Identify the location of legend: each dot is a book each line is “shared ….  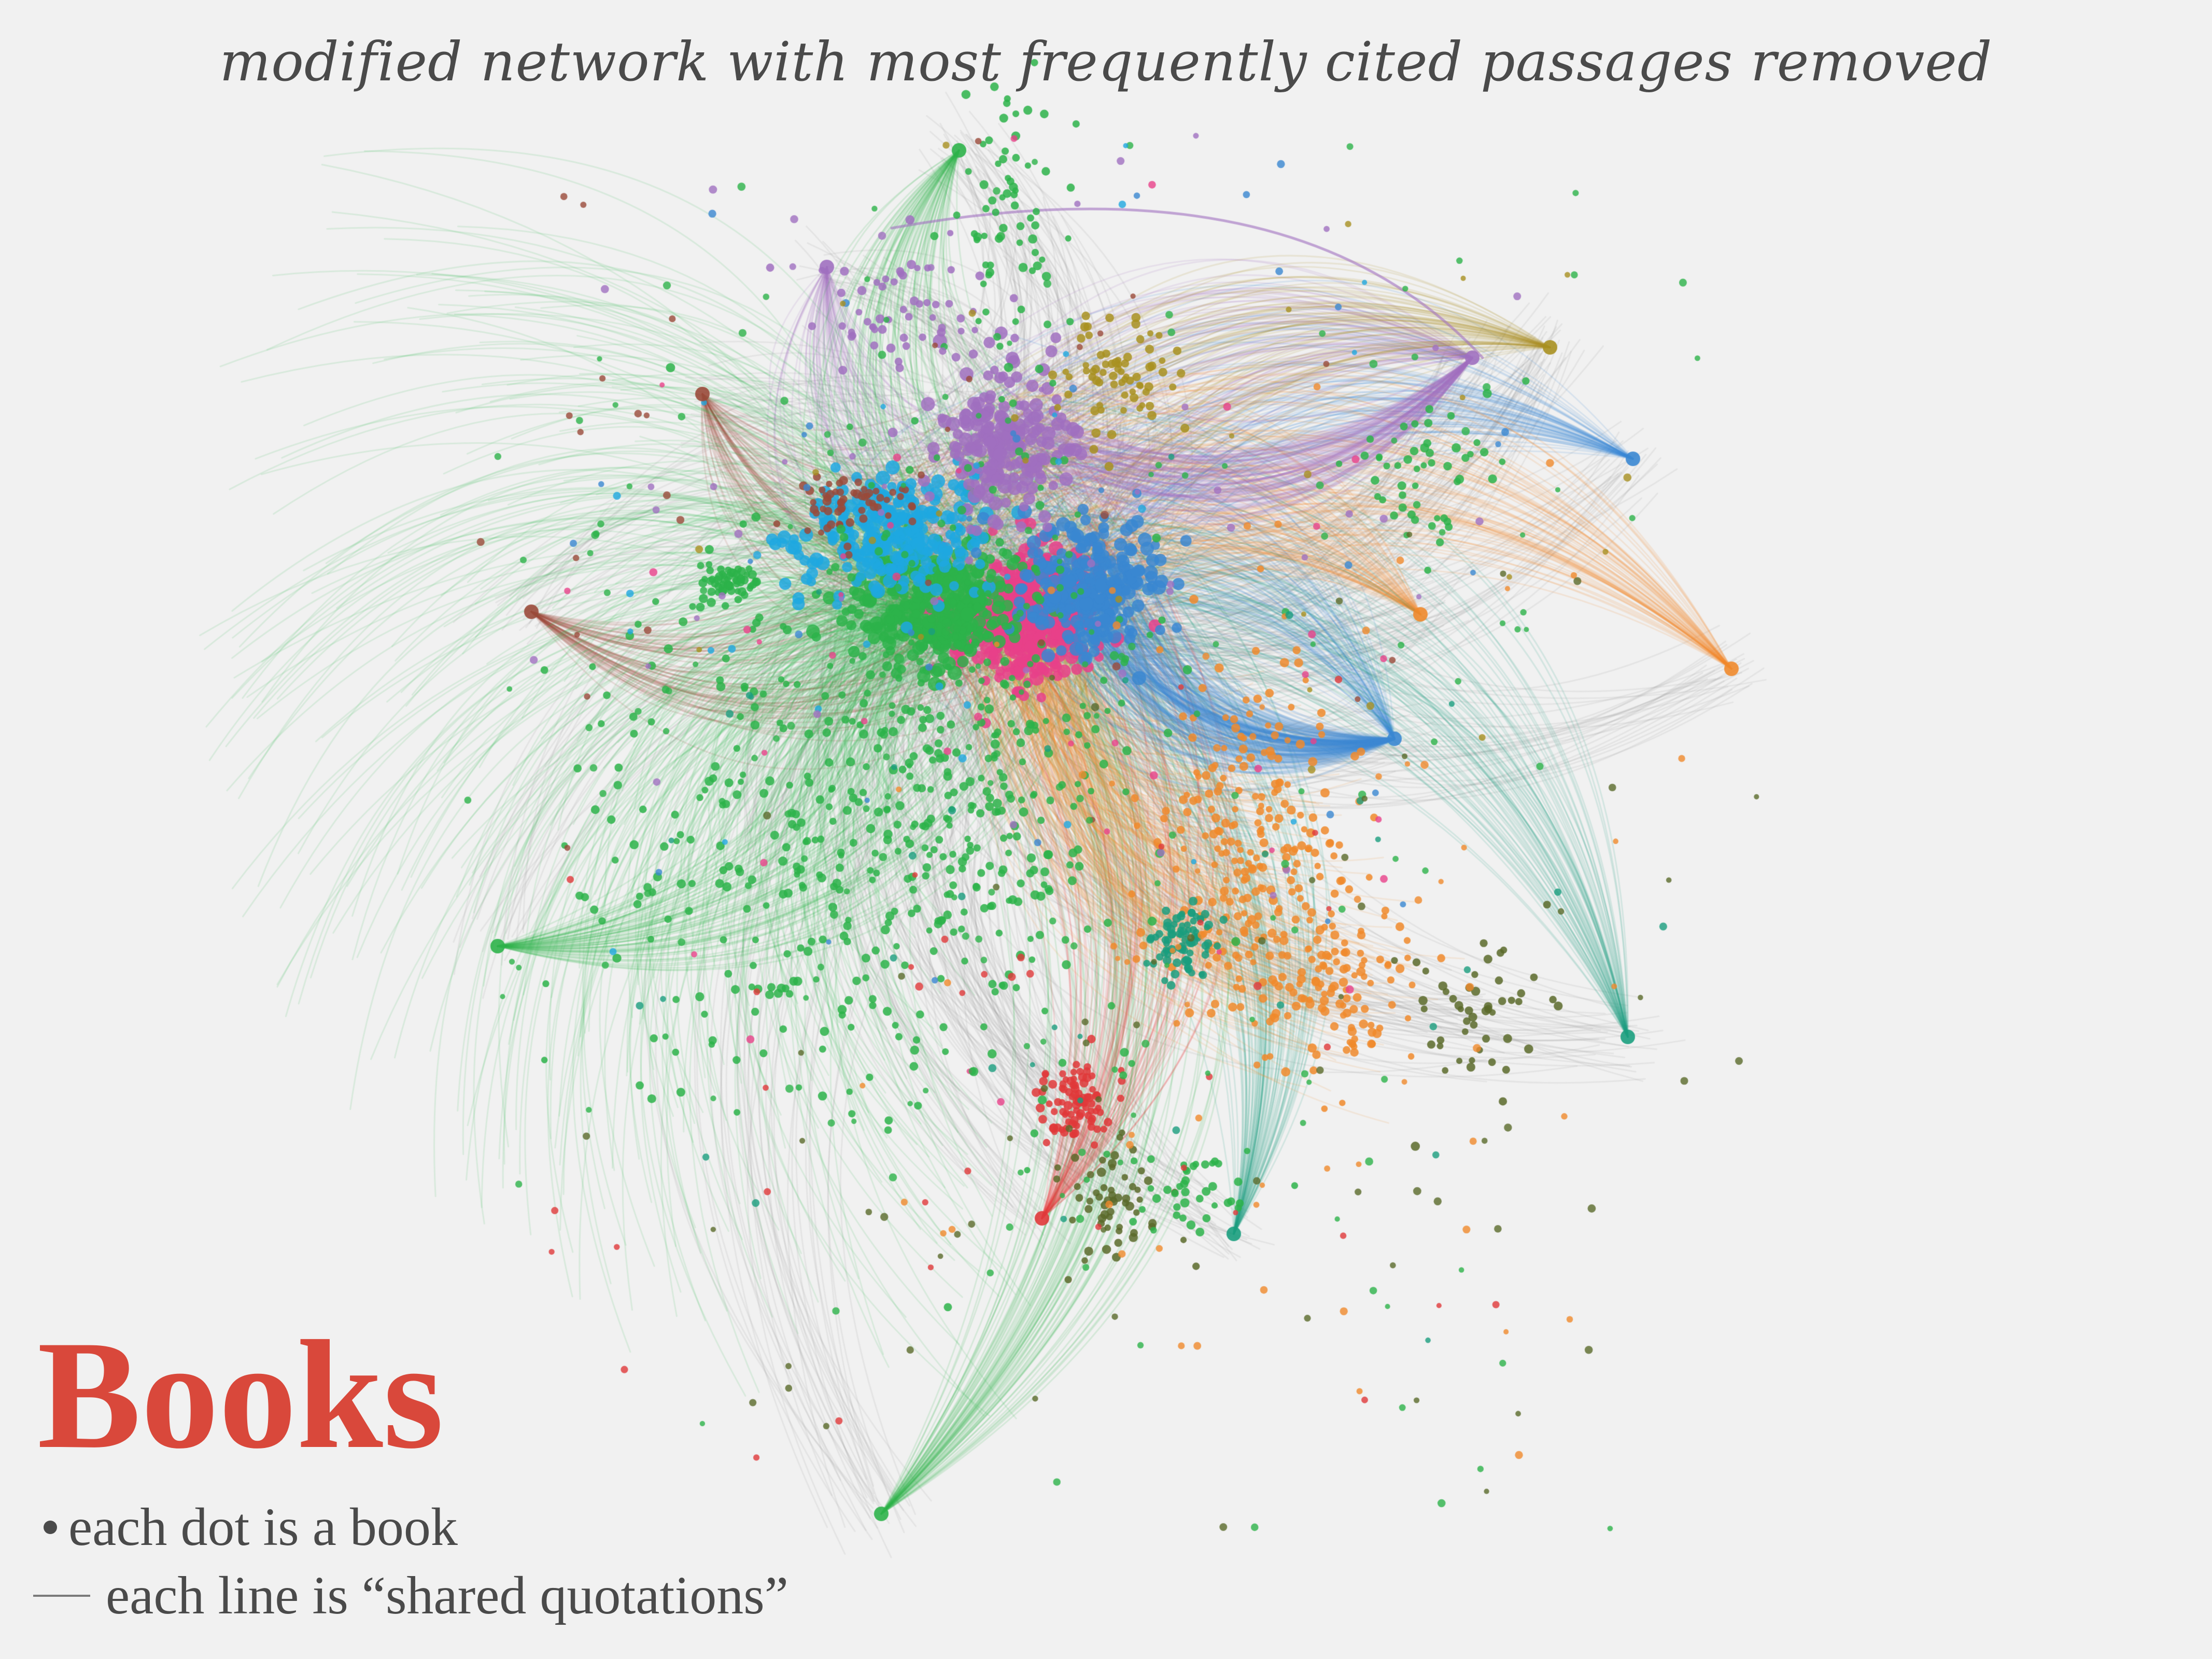
(410, 1561).